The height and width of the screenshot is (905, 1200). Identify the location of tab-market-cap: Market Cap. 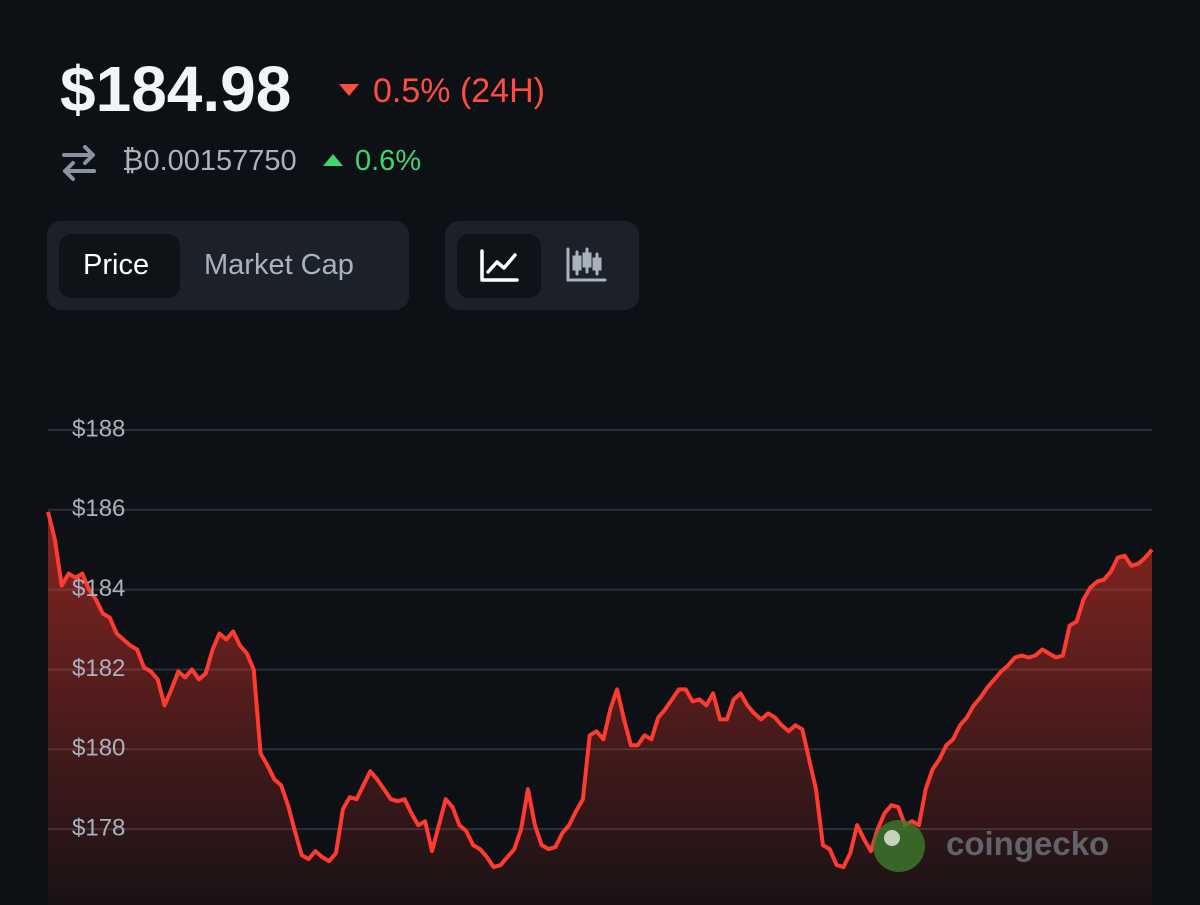
(279, 265).